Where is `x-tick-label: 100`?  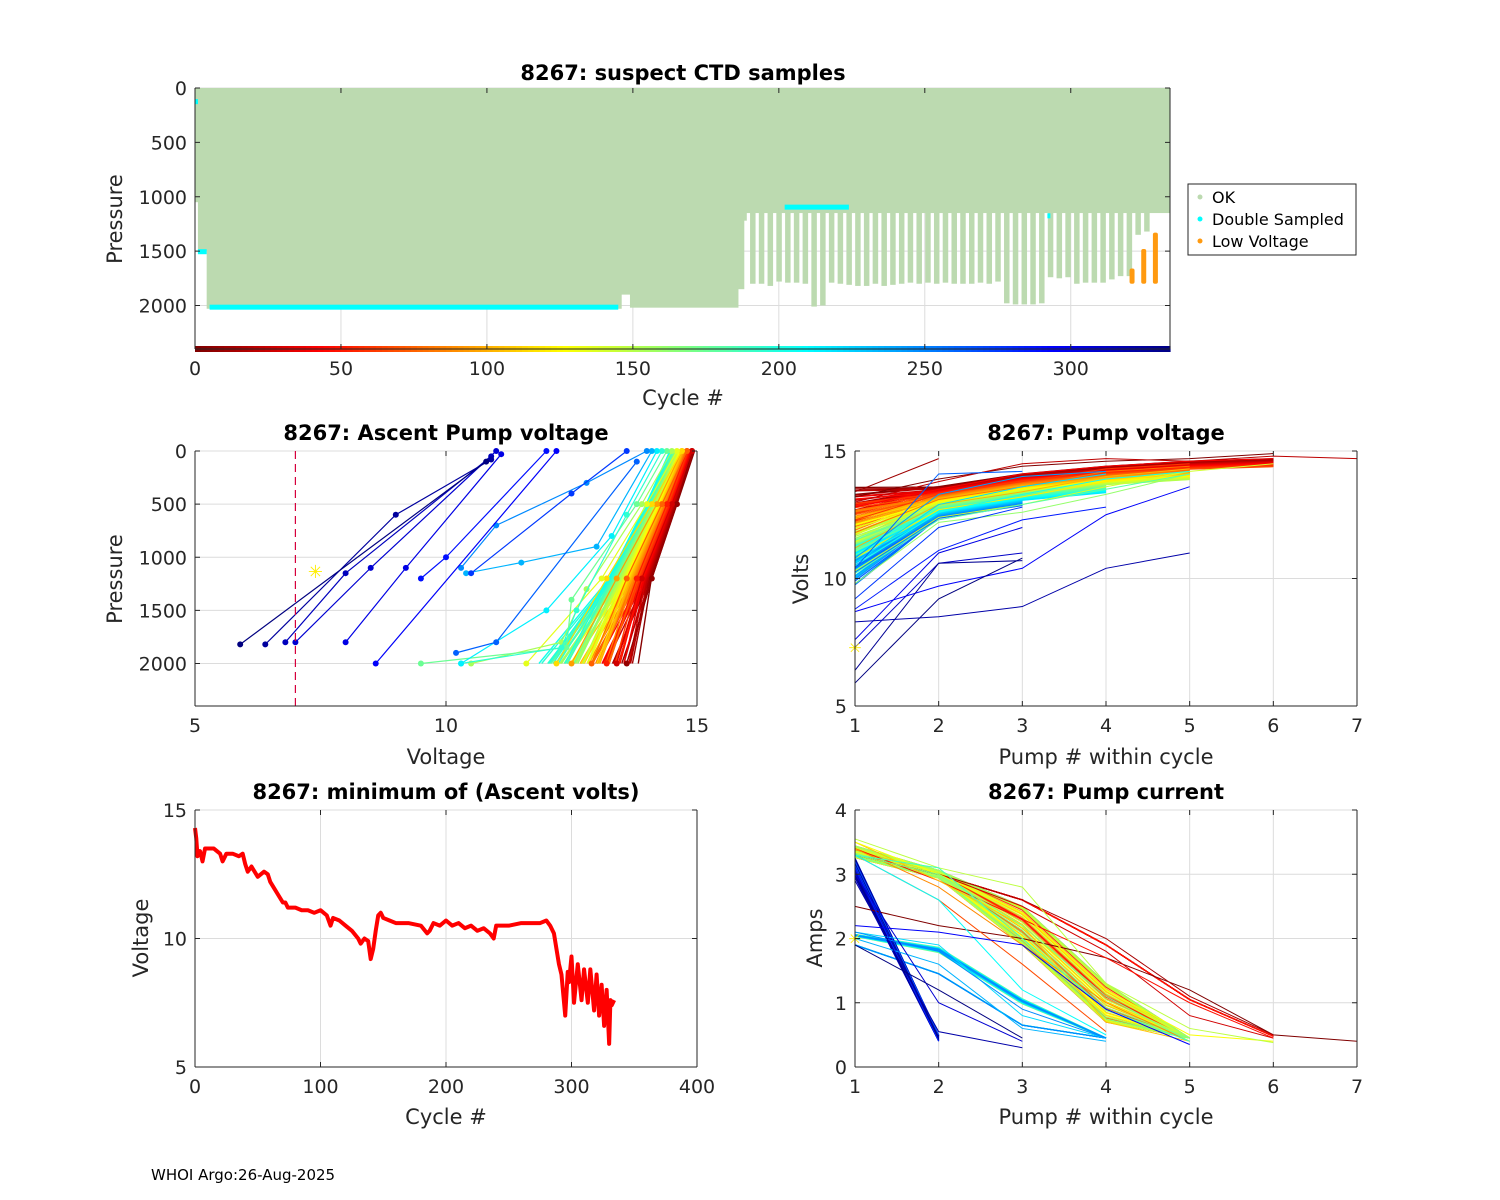 x-tick-label: 100 is located at coordinates (320, 1087).